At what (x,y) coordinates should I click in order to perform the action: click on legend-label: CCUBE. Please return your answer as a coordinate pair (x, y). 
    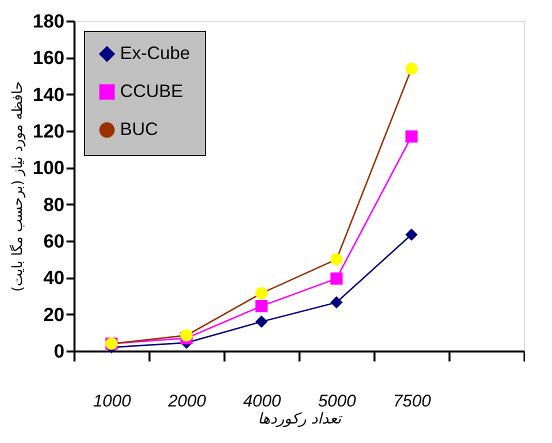
    Looking at the image, I should click on (152, 91).